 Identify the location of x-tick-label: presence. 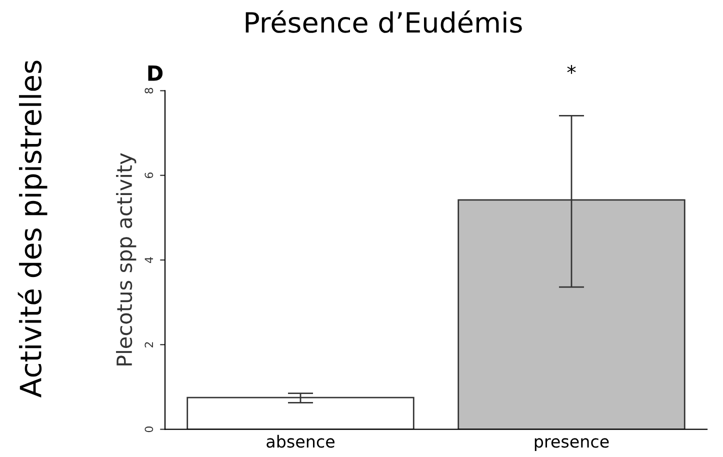
(571, 444).